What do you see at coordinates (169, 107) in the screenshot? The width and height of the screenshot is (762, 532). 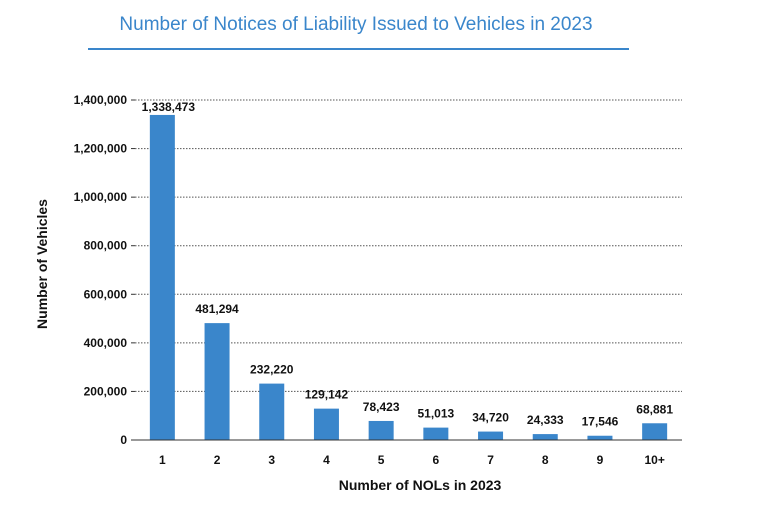 I see `data-label: 1,338,473` at bounding box center [169, 107].